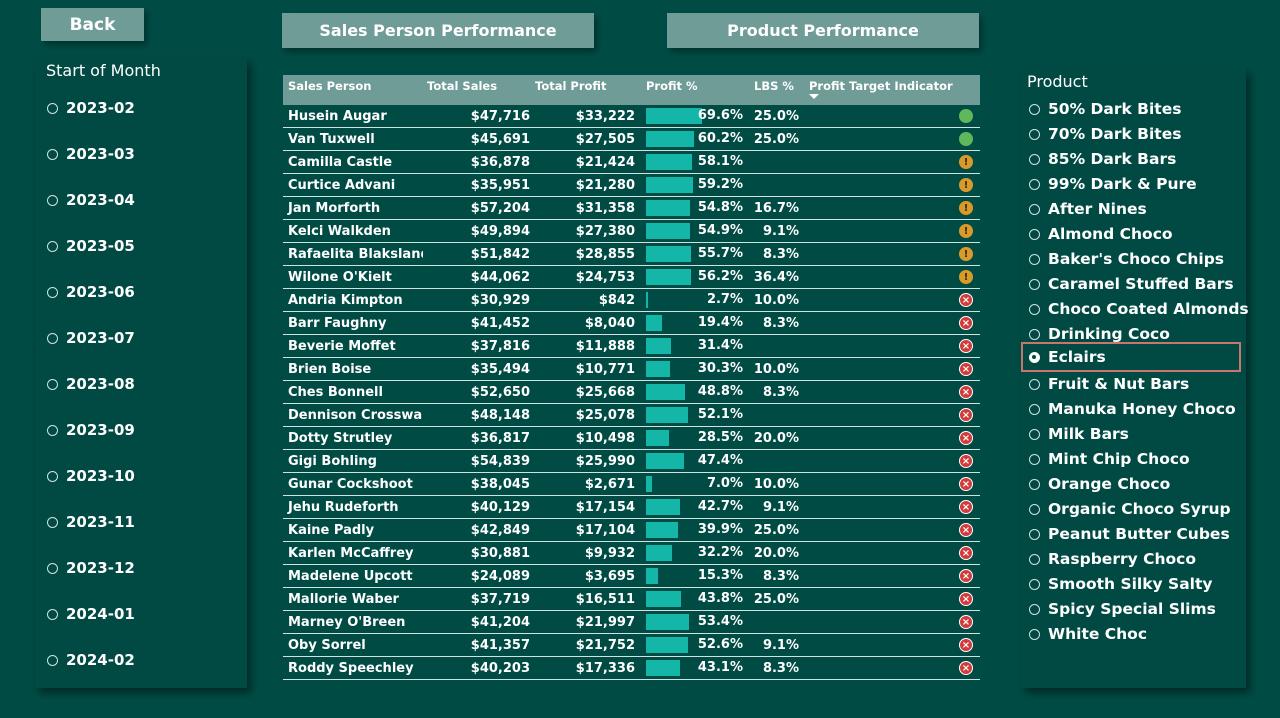  I want to click on table-row: Mallorie Waber $37,719 $16,511 43.8% 25.0% ×, so click(631, 599).